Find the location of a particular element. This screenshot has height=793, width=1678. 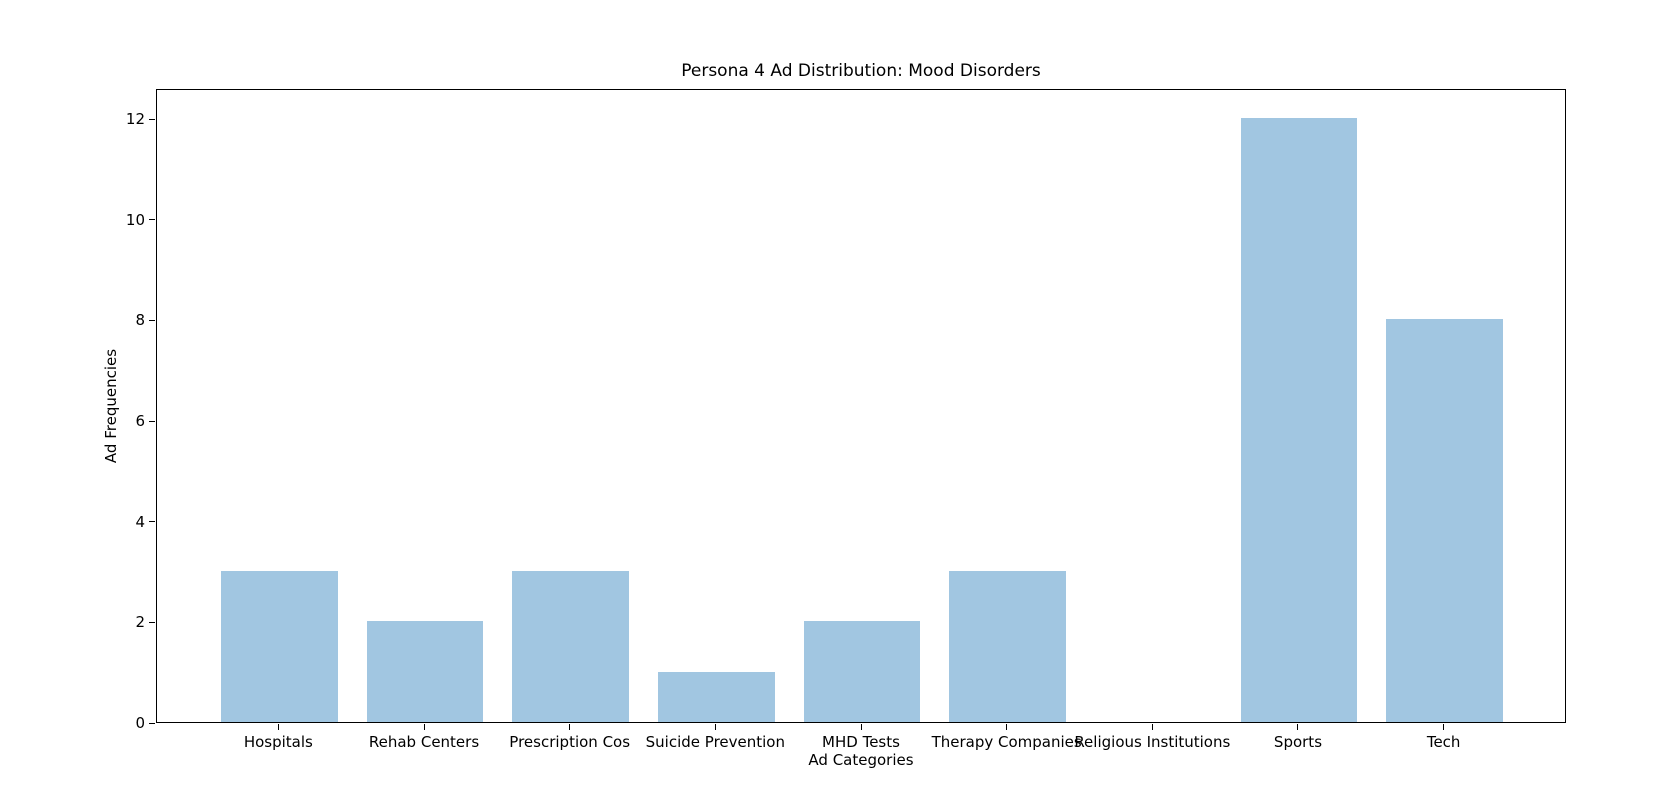

x-tick-label: Rehab Centers is located at coordinates (424, 742).